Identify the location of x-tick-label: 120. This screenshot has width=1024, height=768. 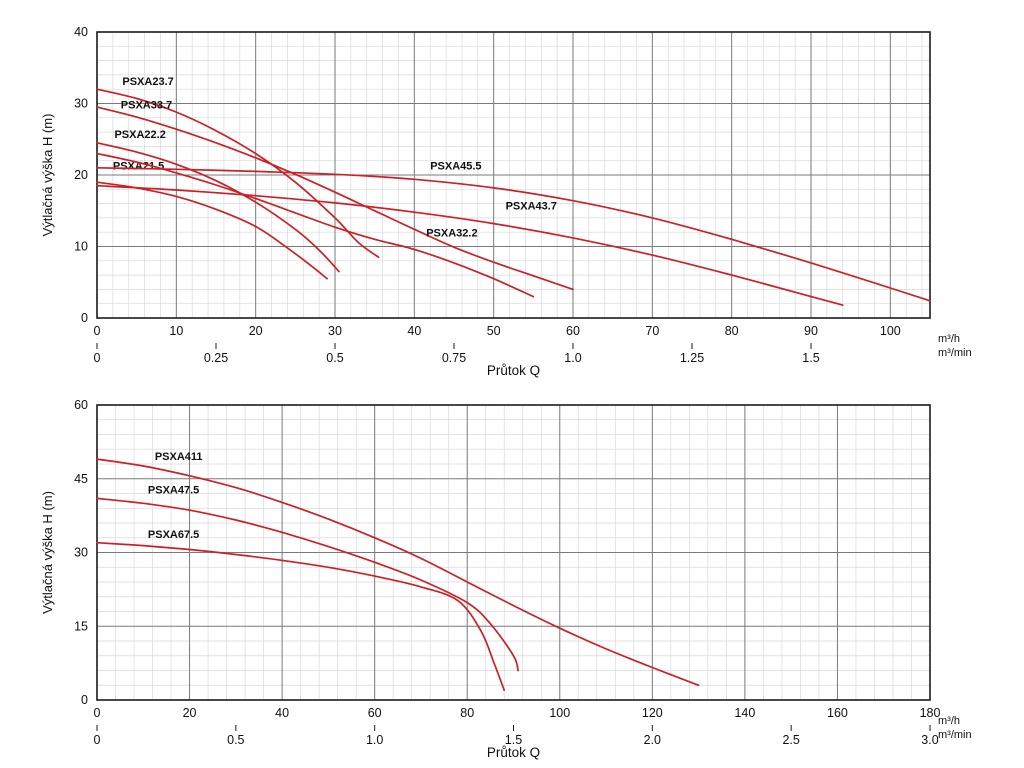
(652, 713).